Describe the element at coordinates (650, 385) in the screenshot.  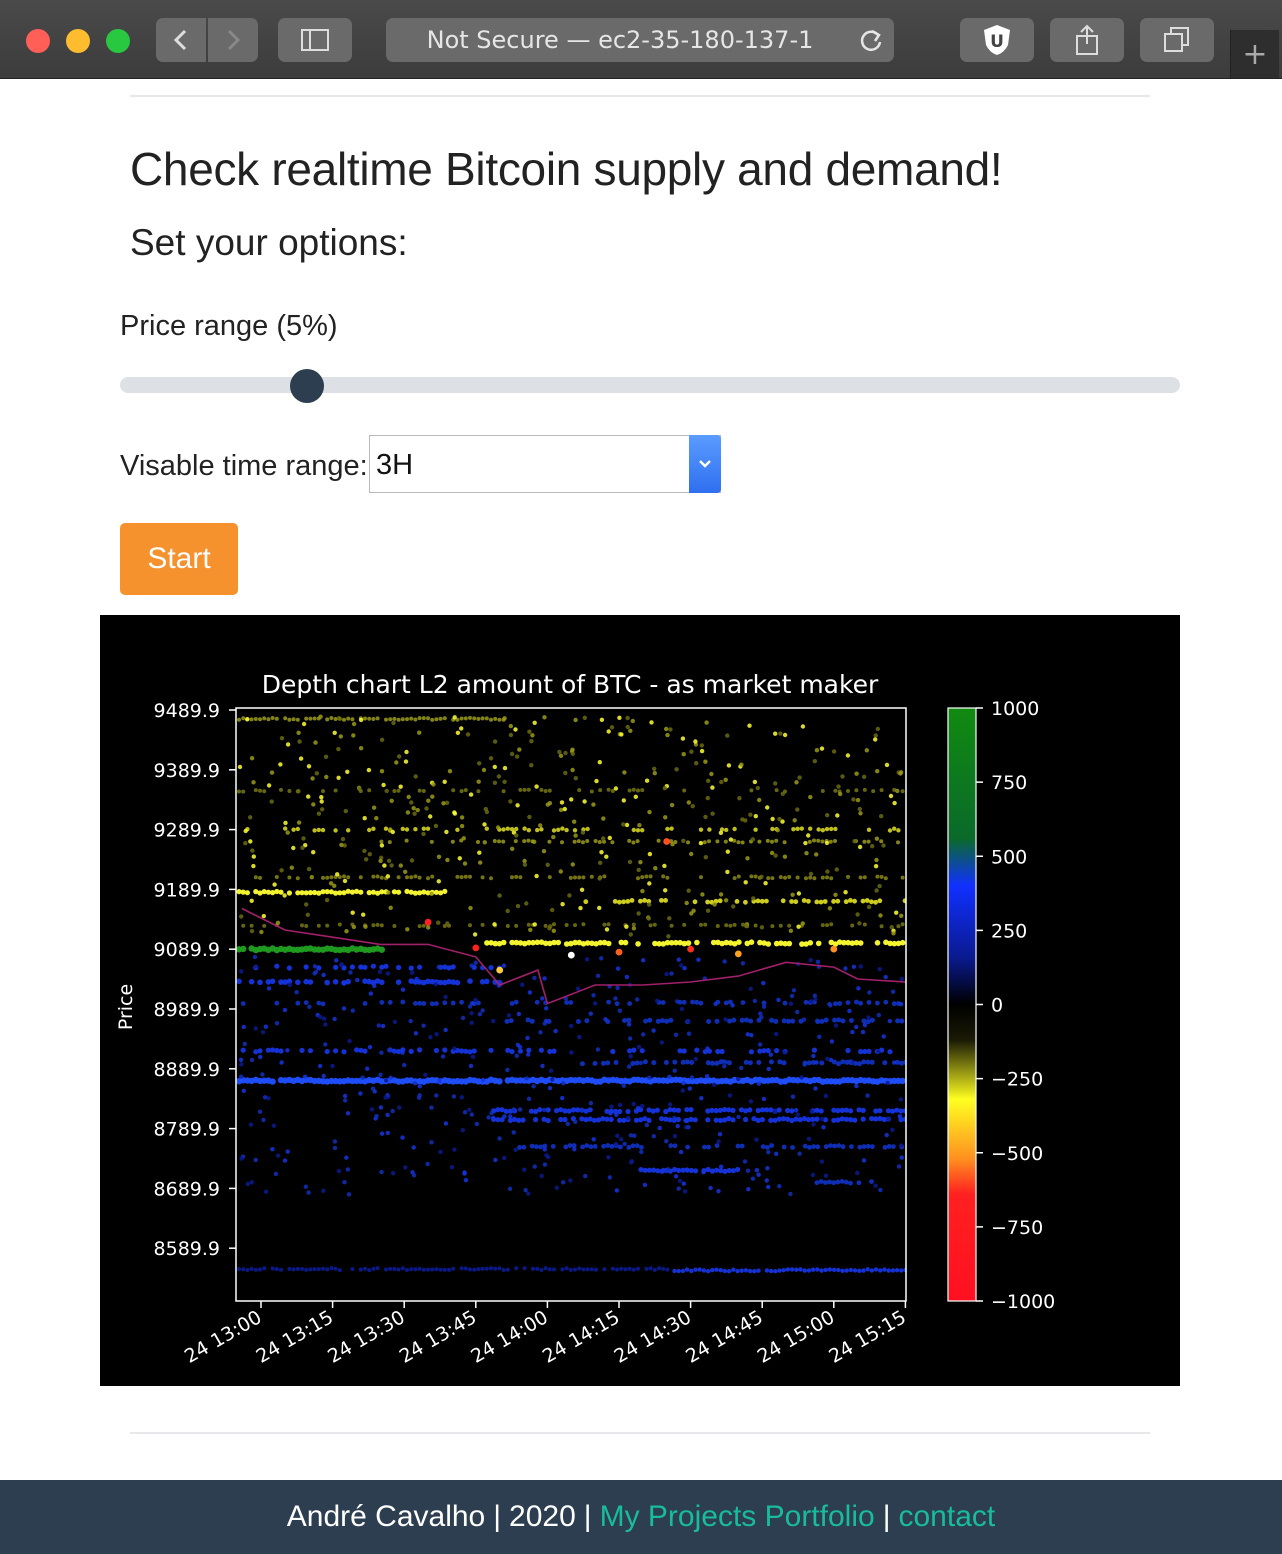
I see `price-range-slider` at that location.